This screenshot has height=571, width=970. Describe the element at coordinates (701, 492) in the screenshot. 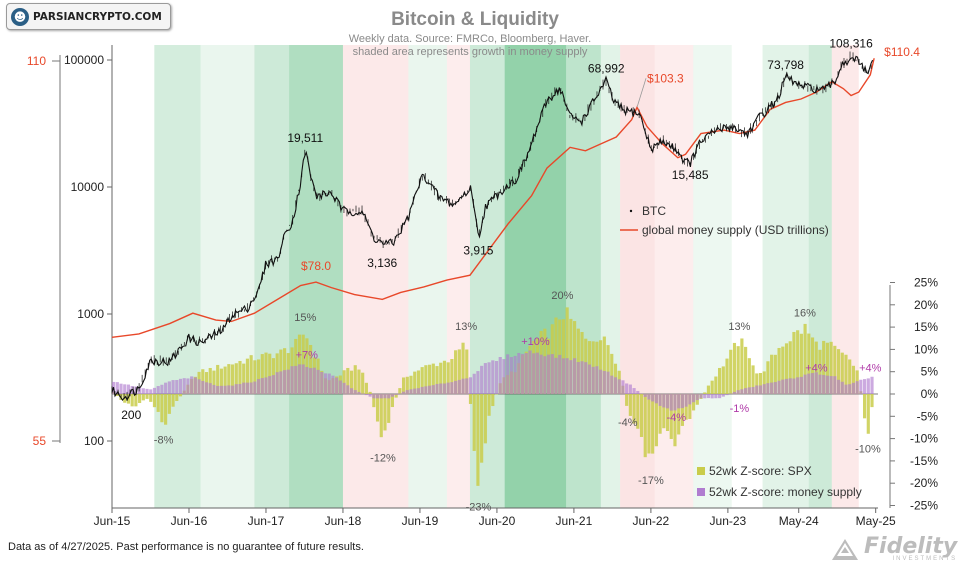

I see `legend-money-z-marker` at that location.